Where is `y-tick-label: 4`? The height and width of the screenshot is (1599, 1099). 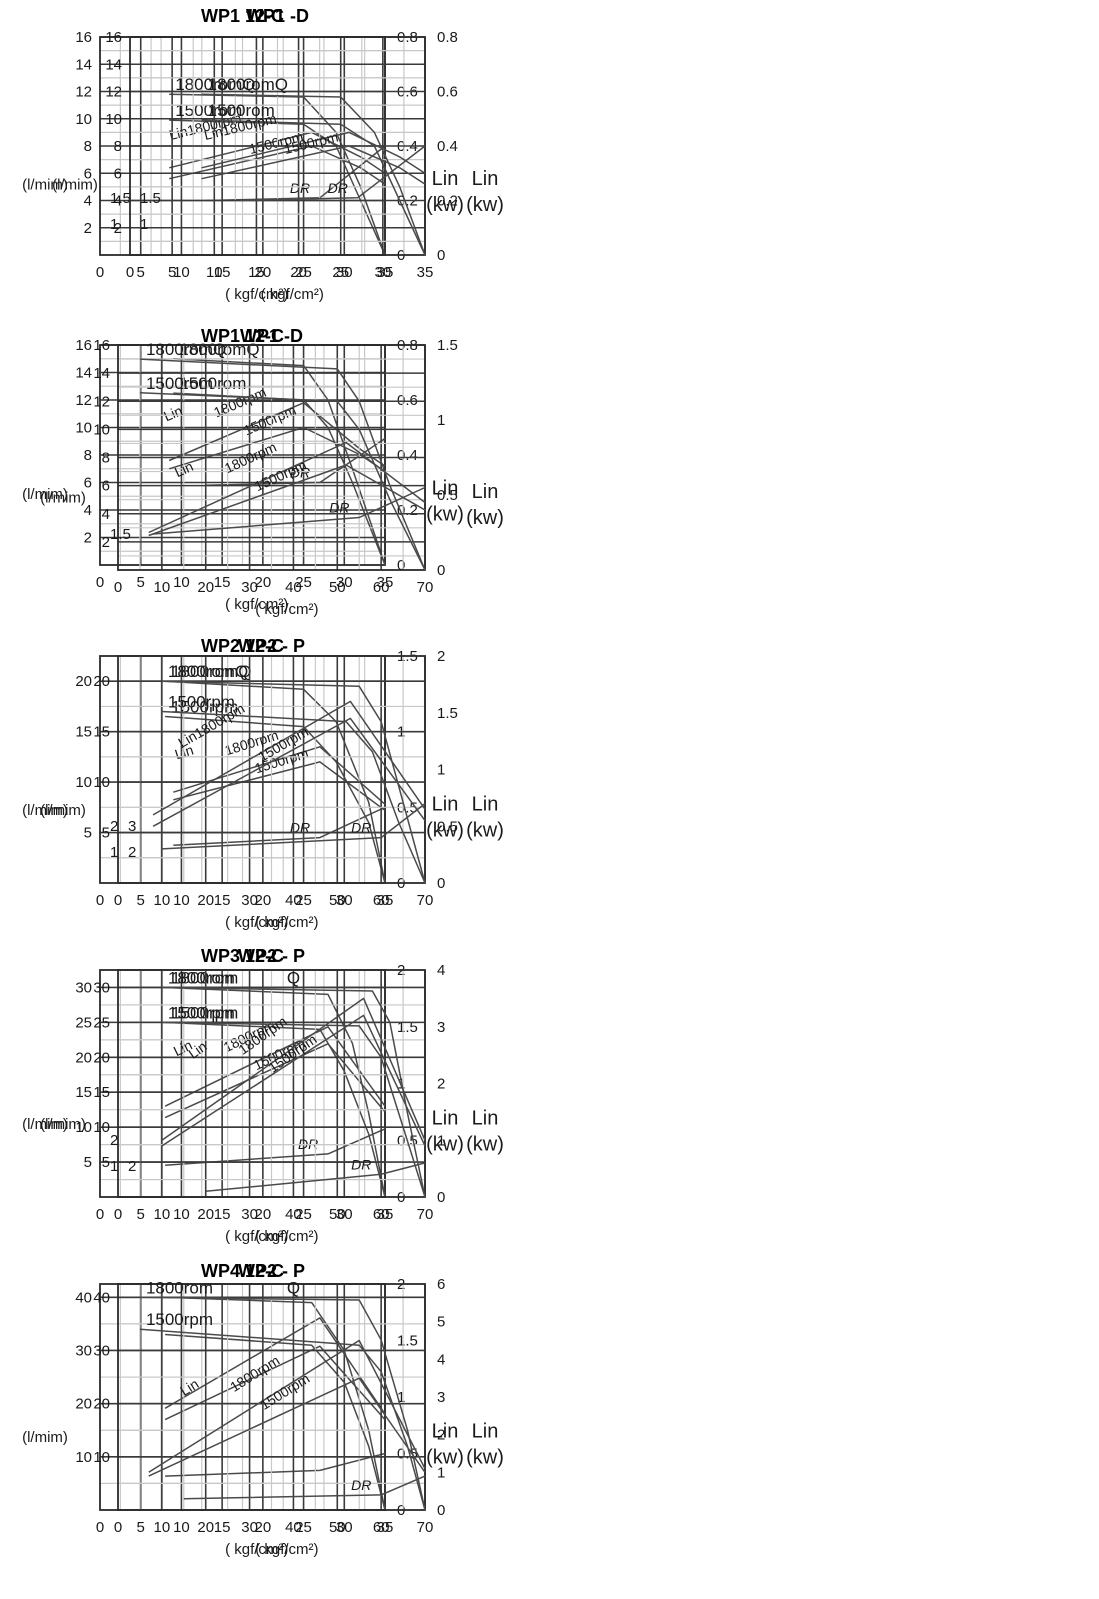
y-tick-label: 4 is located at coordinates (118, 201).